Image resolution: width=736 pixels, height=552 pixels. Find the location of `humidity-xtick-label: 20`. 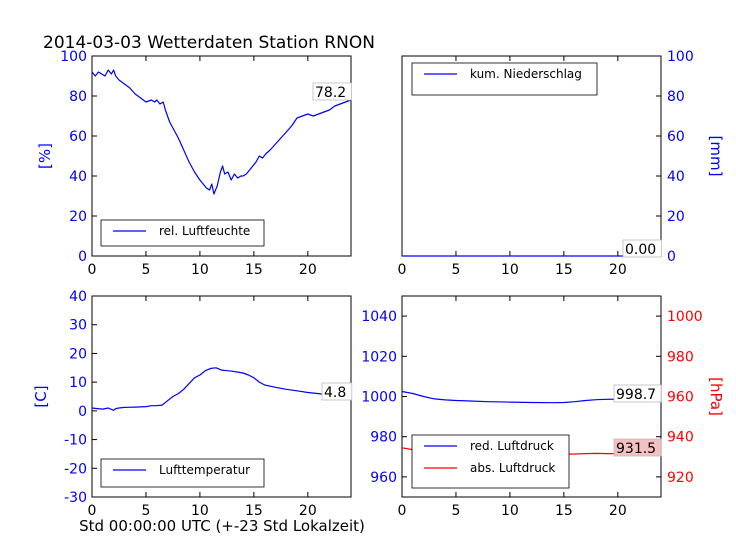

humidity-xtick-label: 20 is located at coordinates (308, 270).